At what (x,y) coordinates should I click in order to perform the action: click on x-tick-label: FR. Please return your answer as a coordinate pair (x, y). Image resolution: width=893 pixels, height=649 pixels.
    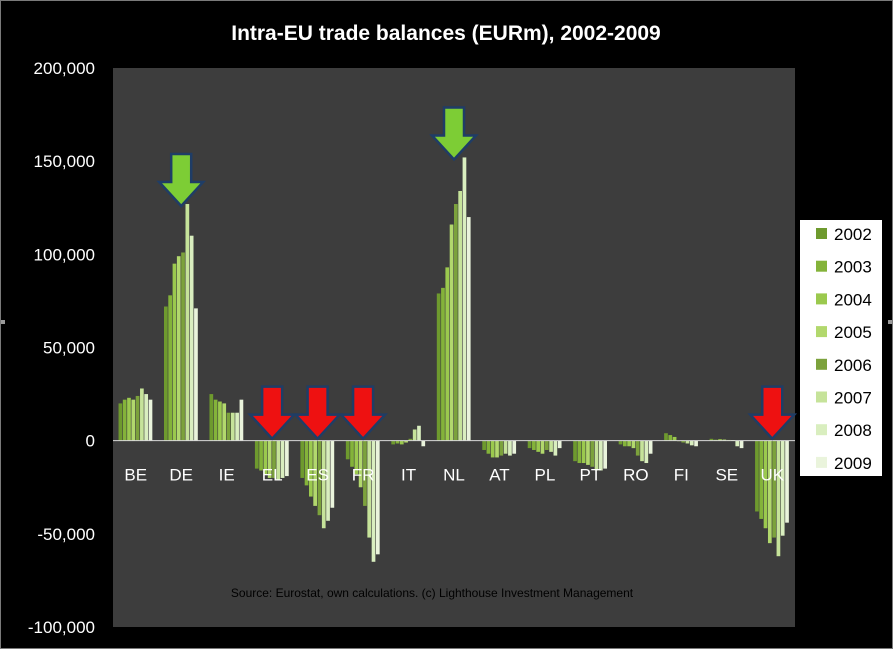
    Looking at the image, I should click on (363, 475).